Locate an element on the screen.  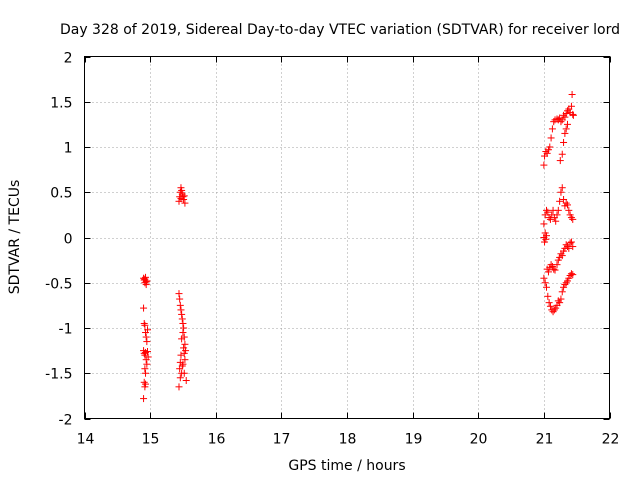
x-tick-label: 18 is located at coordinates (348, 440).